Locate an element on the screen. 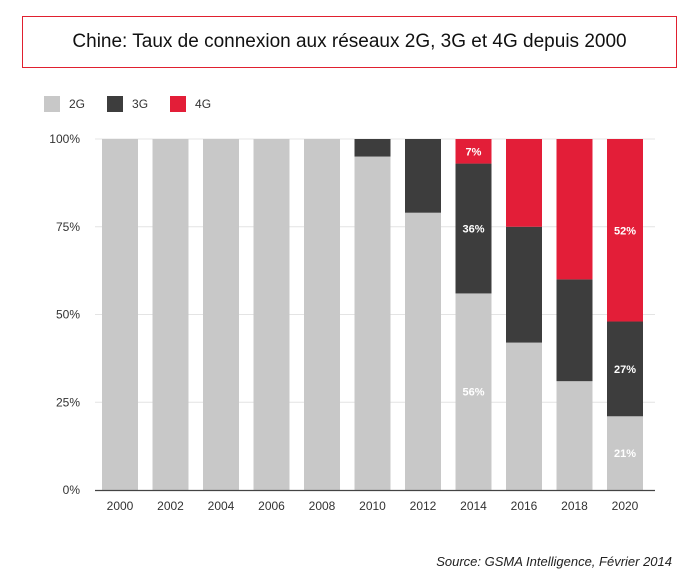 This screenshot has height=580, width=700. bar-3g-2014 is located at coordinates (473, 228).